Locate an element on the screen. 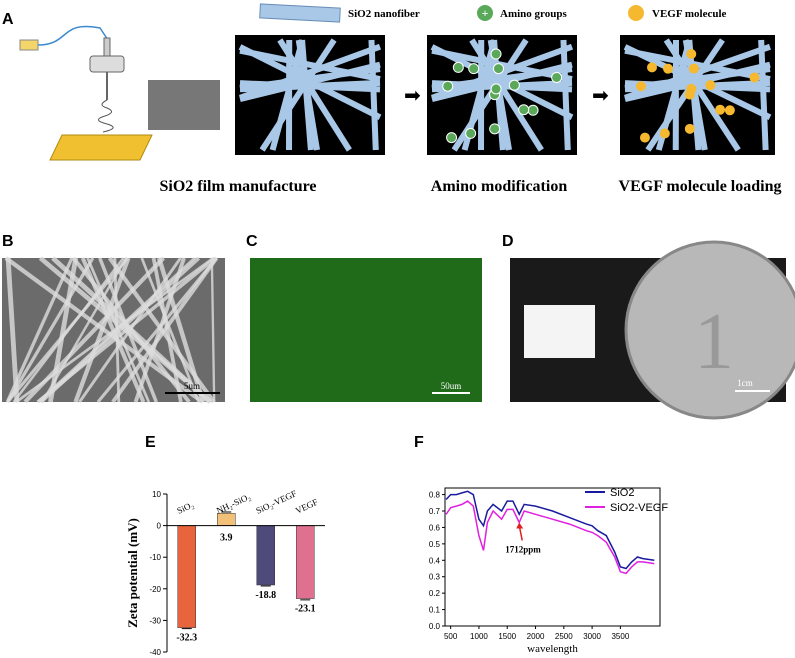 This screenshot has height=658, width=795. y-axis-label: Zeta potential (mV) is located at coordinates (132, 573).